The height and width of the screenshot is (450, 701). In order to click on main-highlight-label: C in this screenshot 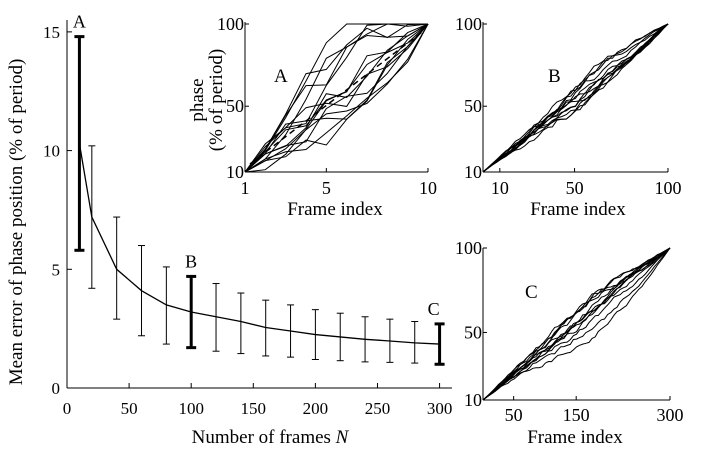, I will do `click(434, 309)`.